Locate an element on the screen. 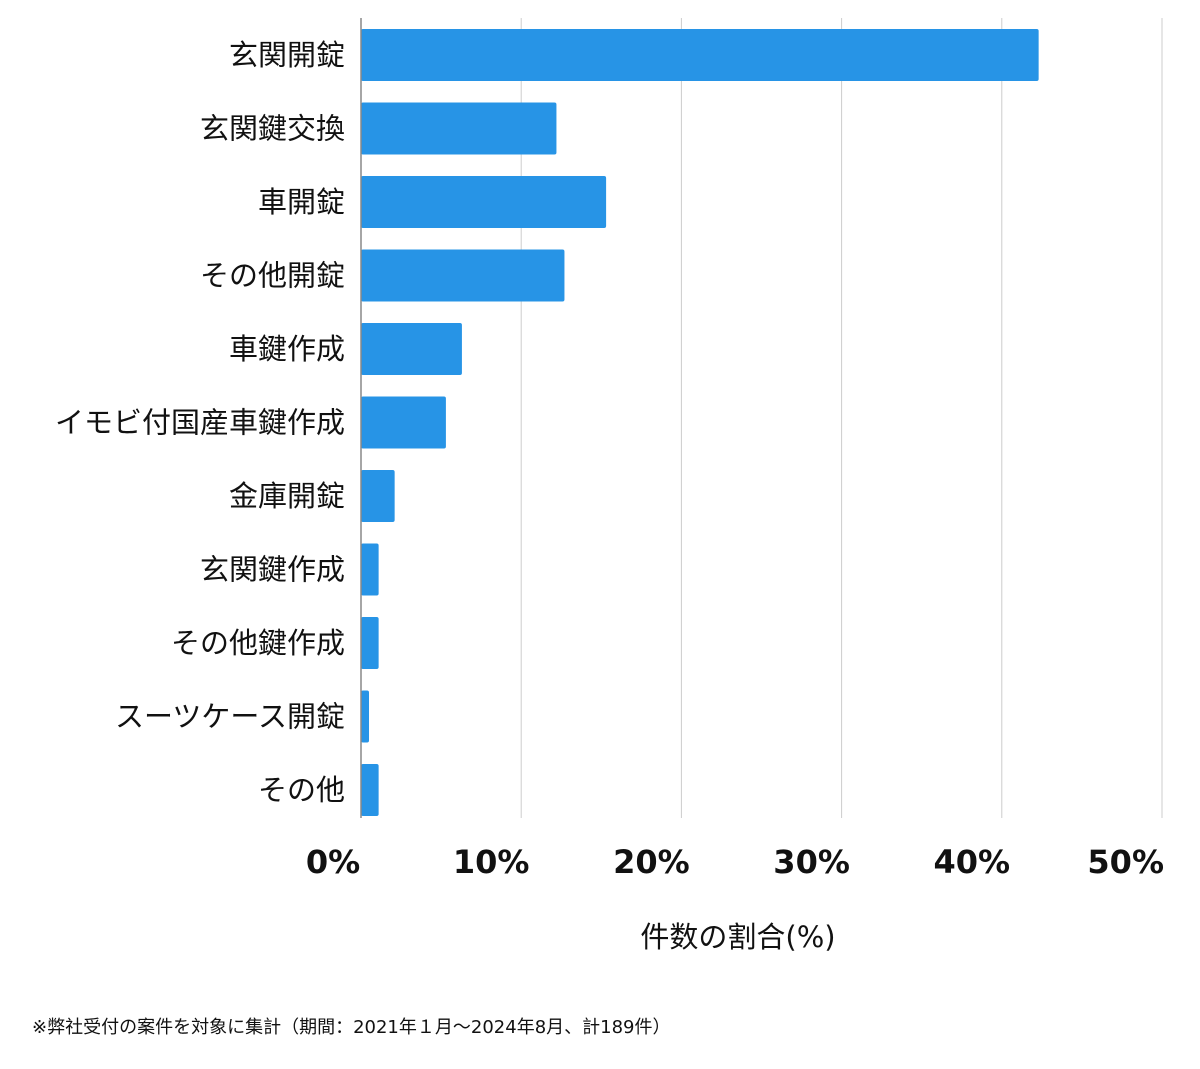 This screenshot has height=1069, width=1200. x-tick-label: 0% is located at coordinates (333, 862).